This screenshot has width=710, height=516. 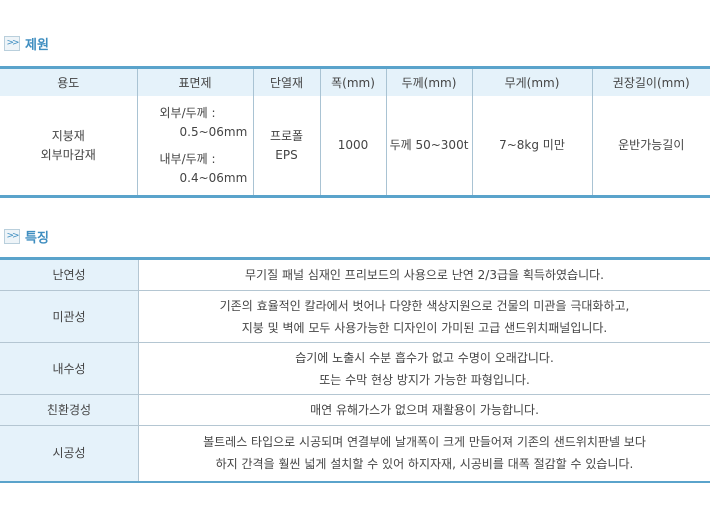 What do you see at coordinates (26, 43) in the screenshot?
I see `spec-section-title: >> 제원` at bounding box center [26, 43].